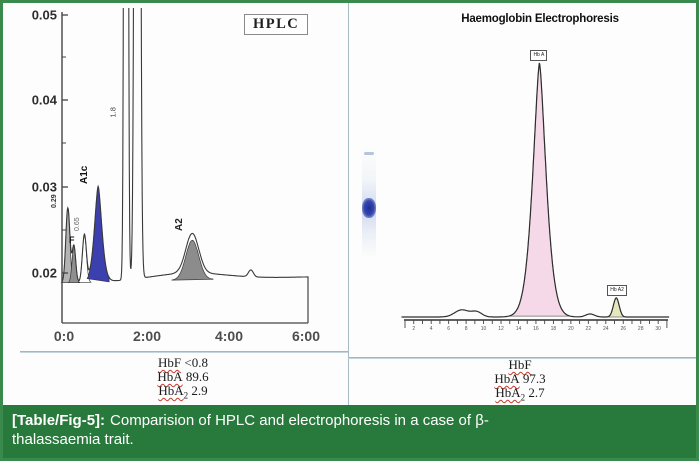 Image resolution: width=699 pixels, height=461 pixels. I want to click on result-row: HbF, so click(520, 365).